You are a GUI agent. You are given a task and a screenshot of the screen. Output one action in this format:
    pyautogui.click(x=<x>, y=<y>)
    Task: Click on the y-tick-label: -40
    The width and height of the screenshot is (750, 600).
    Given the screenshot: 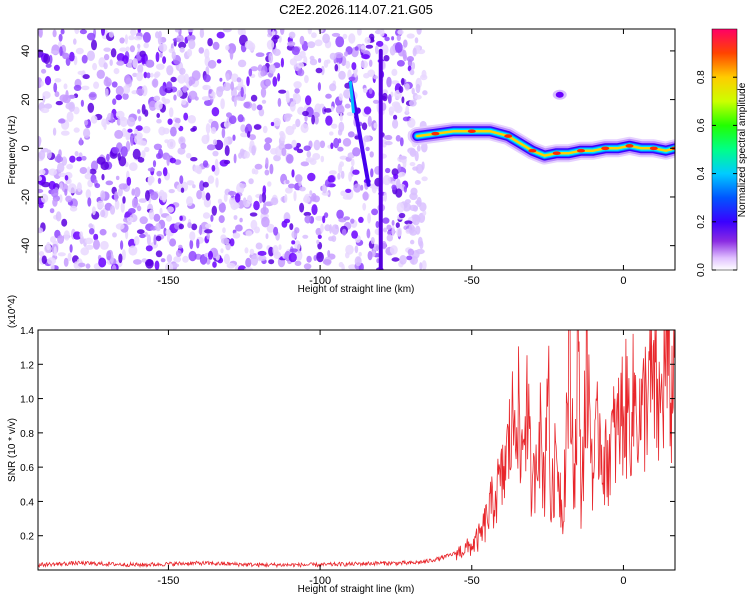 What is the action you would take?
    pyautogui.click(x=26, y=246)
    